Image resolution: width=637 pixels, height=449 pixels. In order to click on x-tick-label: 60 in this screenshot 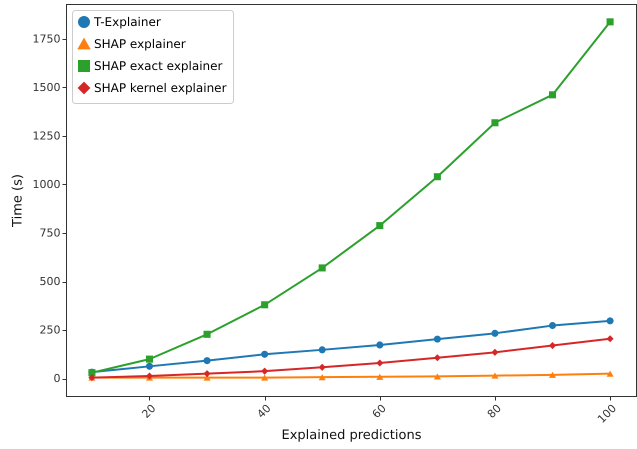, I will do `click(379, 411)`.